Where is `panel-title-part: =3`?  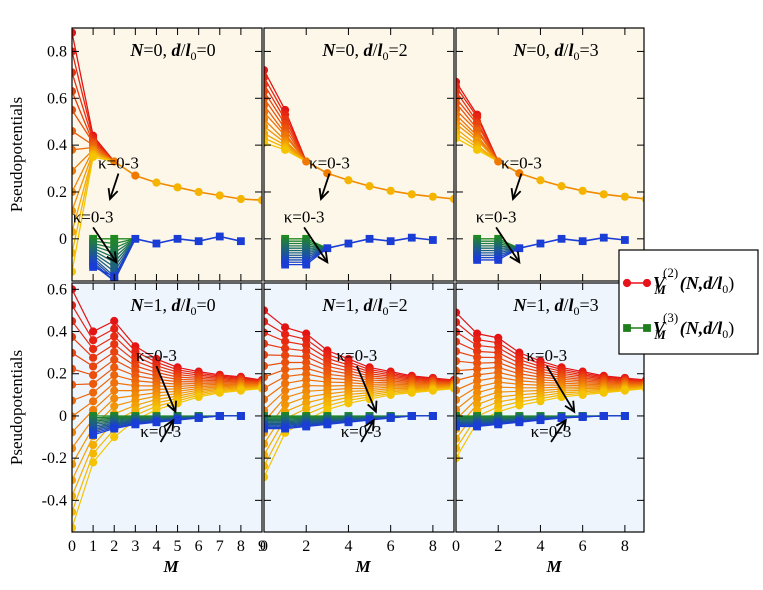 panel-title-part: =3 is located at coordinates (589, 50).